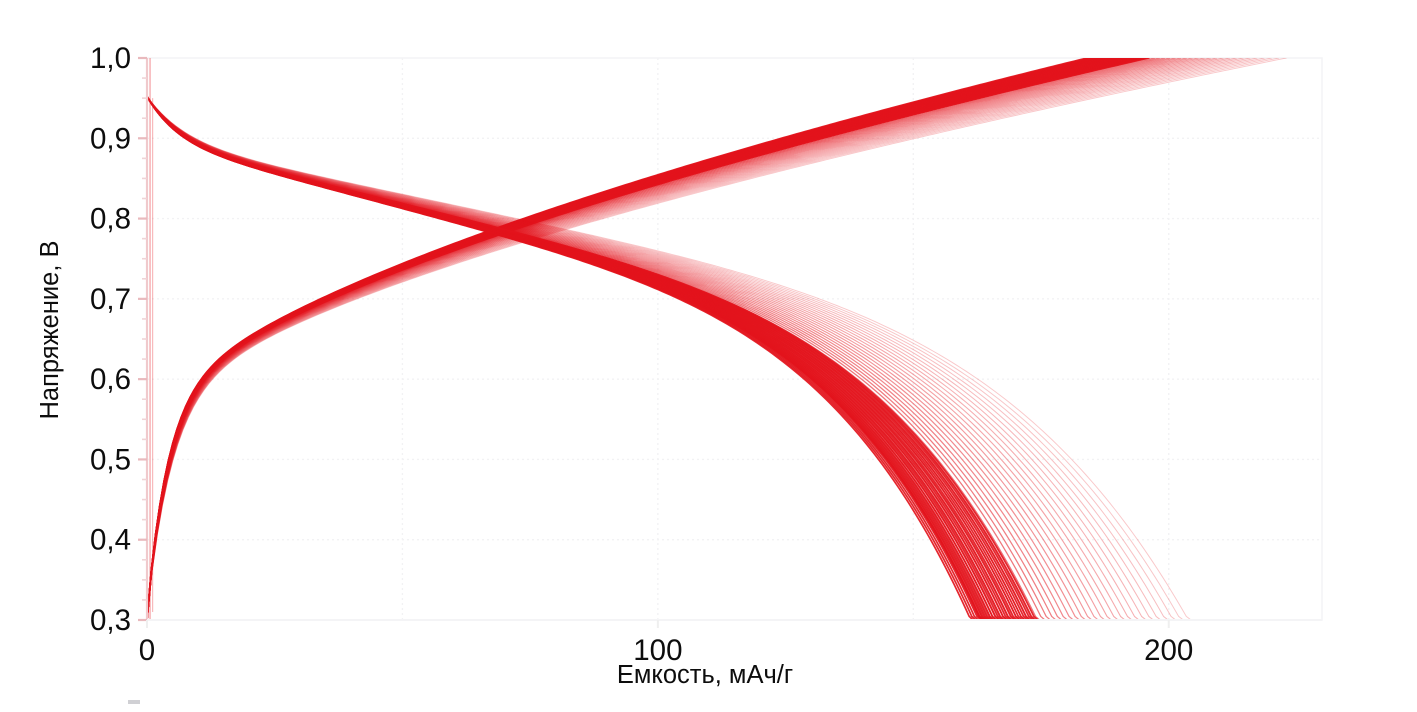  Describe the element at coordinates (1168, 650) in the screenshot. I see `x-tick-label: 200` at that location.